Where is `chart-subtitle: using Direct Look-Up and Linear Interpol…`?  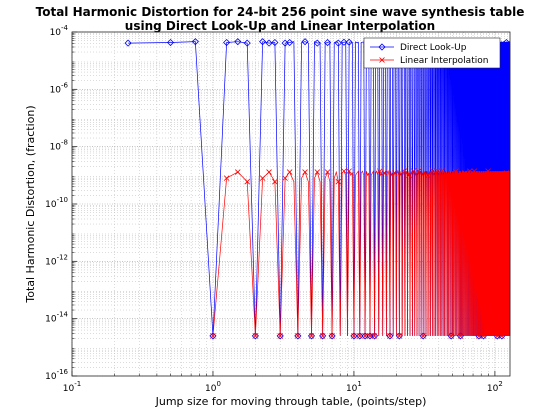 chart-subtitle: using Direct Look-Up and Linear Interpol… is located at coordinates (280, 26).